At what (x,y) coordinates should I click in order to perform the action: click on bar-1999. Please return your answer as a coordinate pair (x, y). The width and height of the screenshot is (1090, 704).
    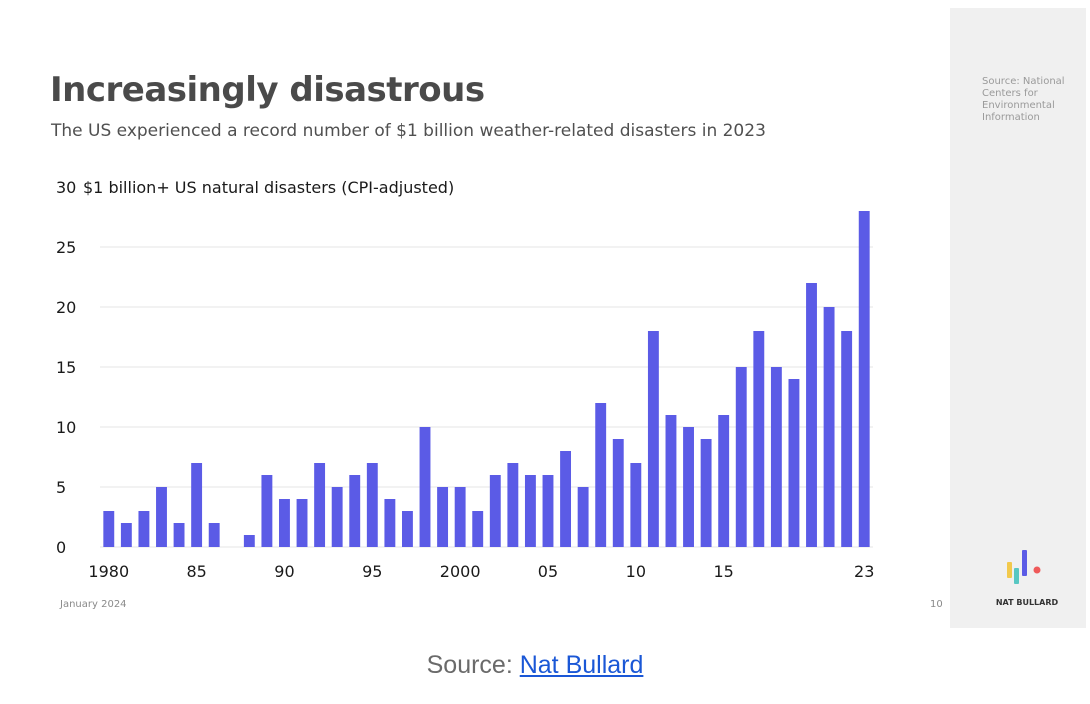
    Looking at the image, I should click on (443, 517).